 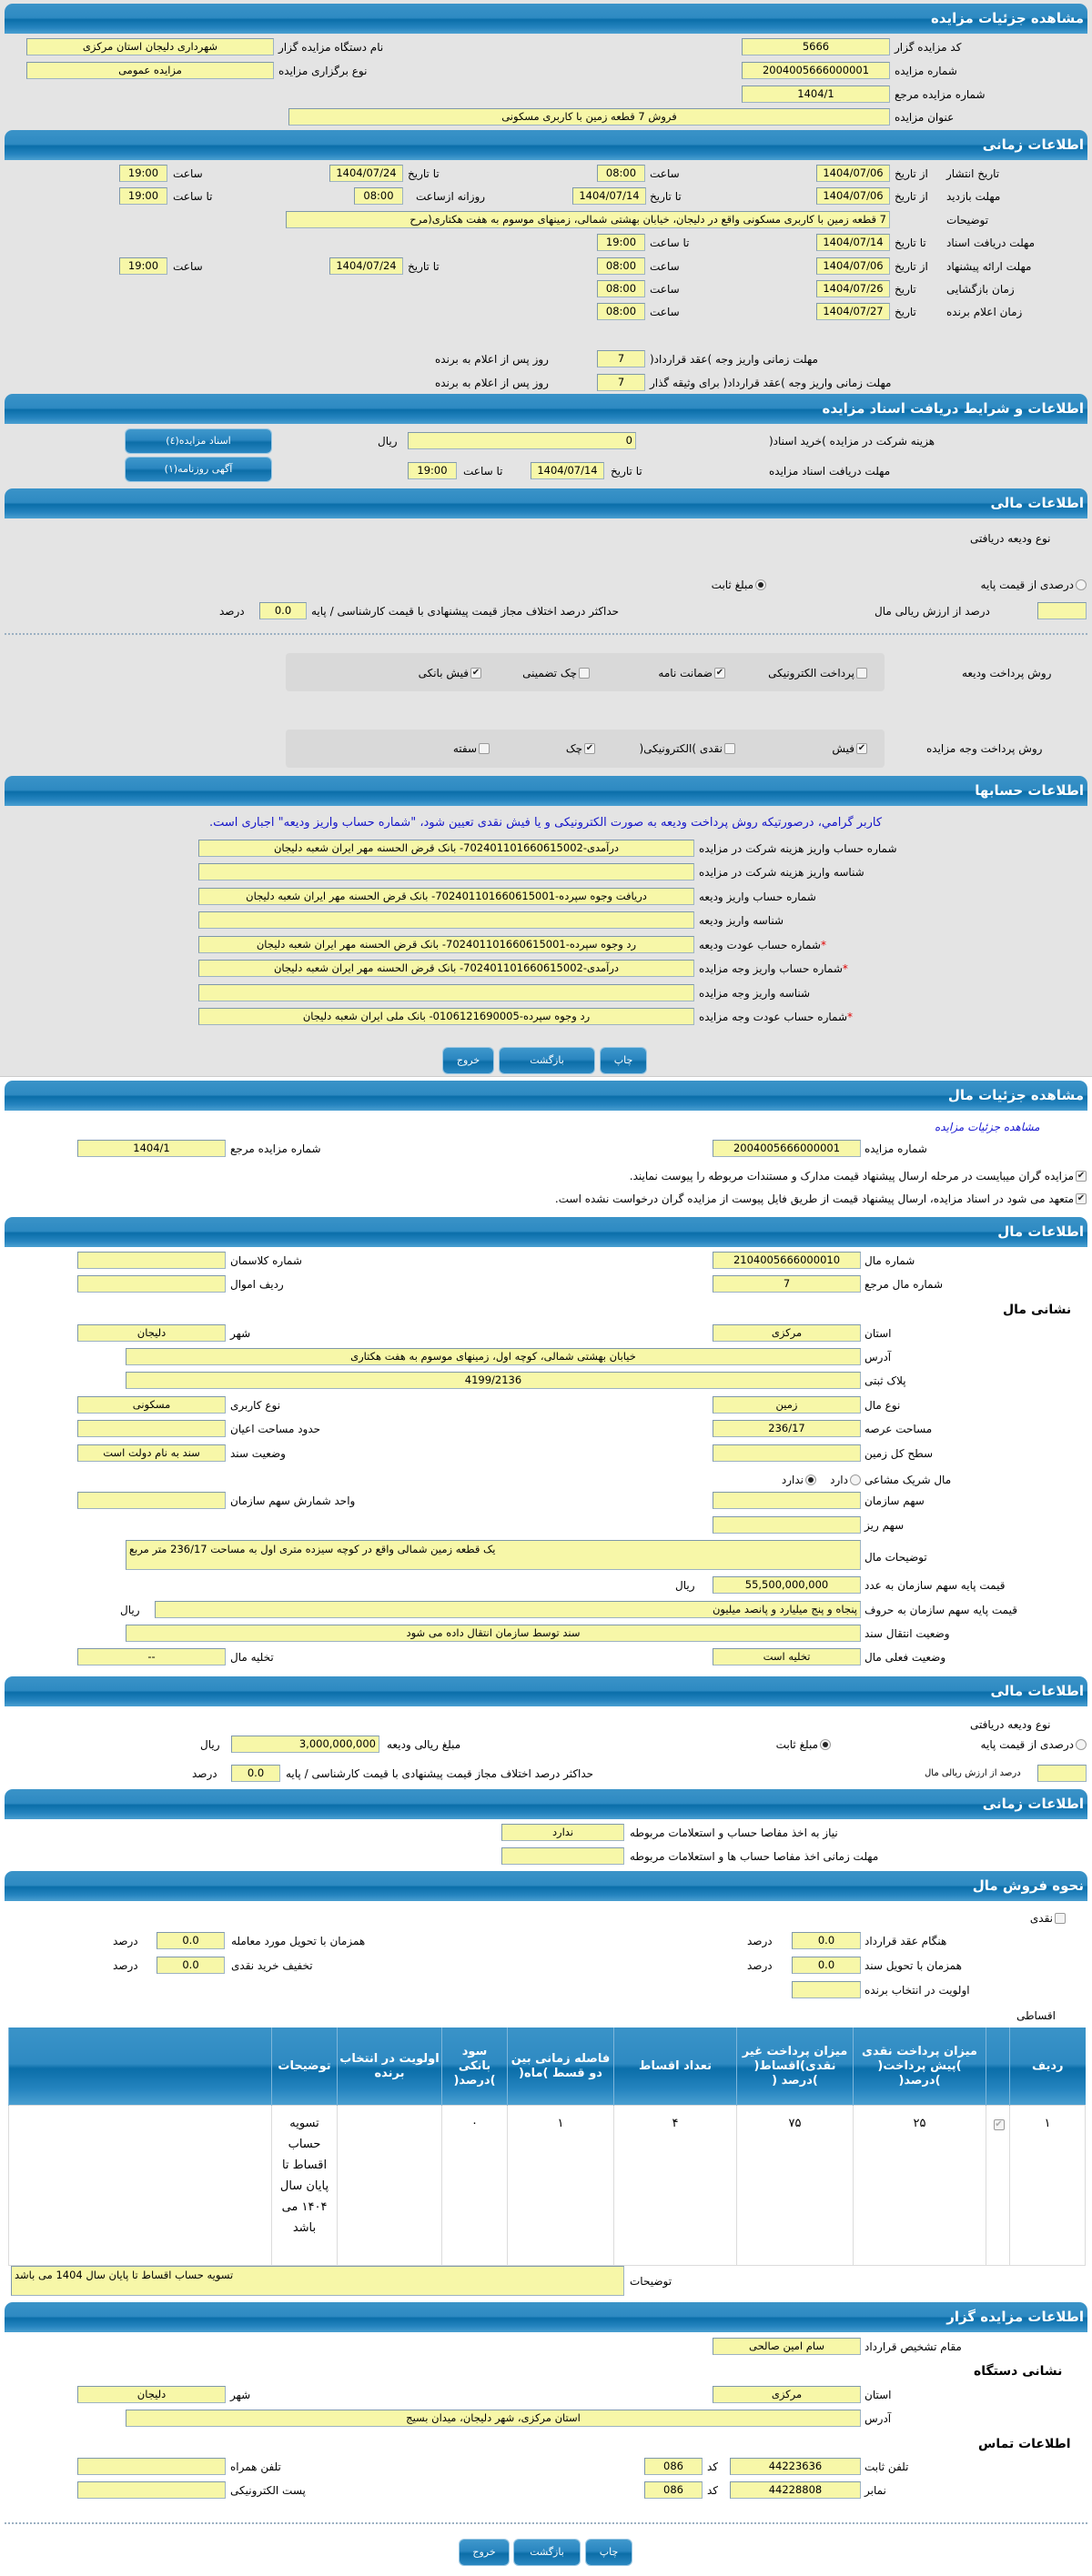 What do you see at coordinates (853, 311) in the screenshot?
I see `timing-winner-date-field: 1404/07/27` at bounding box center [853, 311].